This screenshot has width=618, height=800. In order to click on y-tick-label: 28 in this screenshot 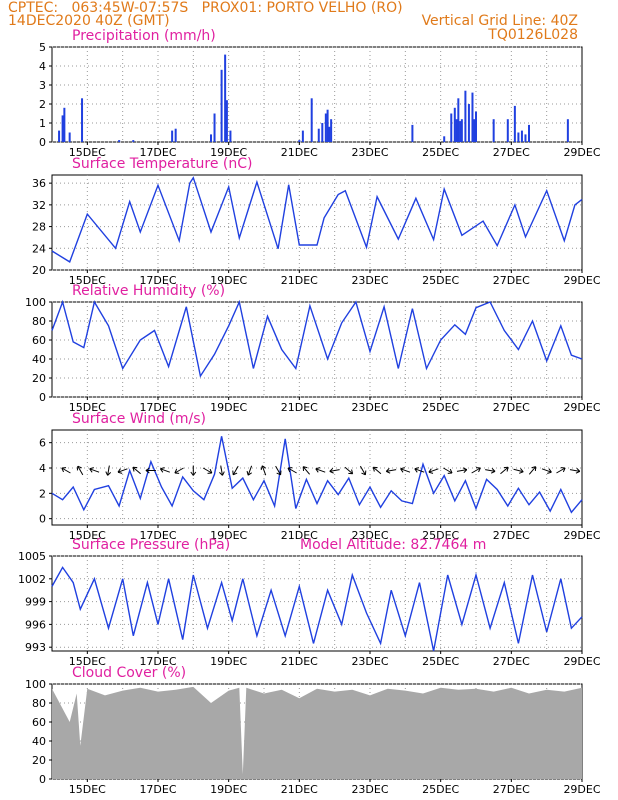, I will do `click(39, 227)`.